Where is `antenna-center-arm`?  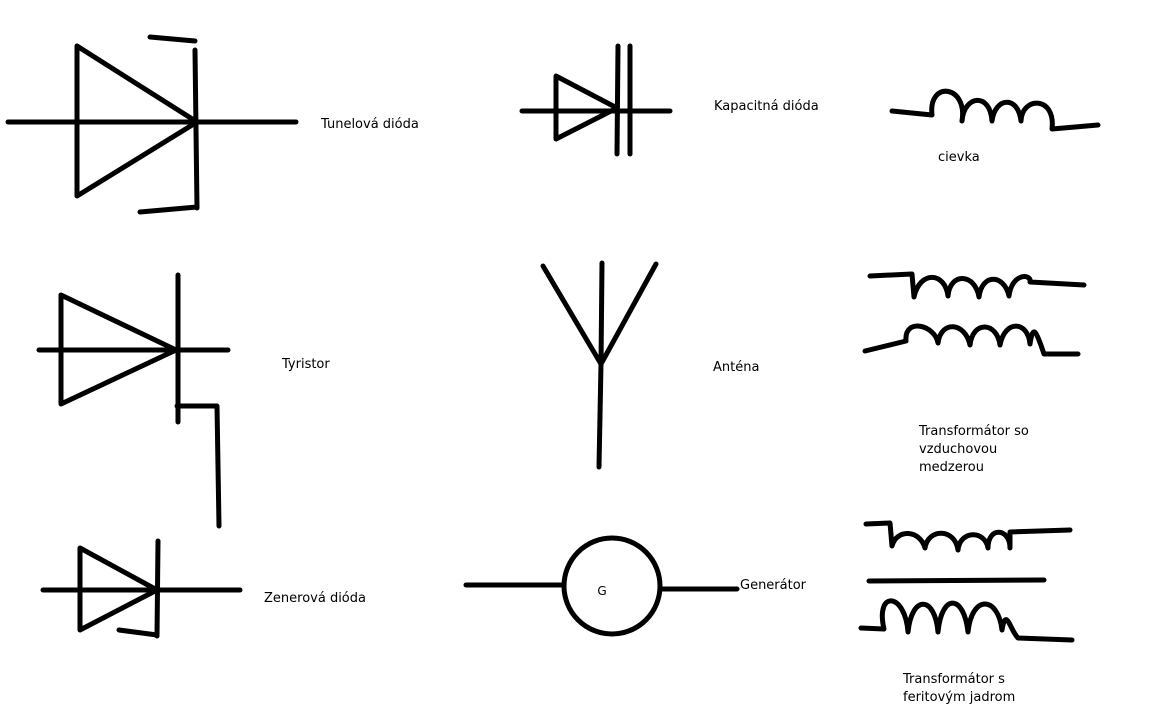
antenna-center-arm is located at coordinates (601, 313).